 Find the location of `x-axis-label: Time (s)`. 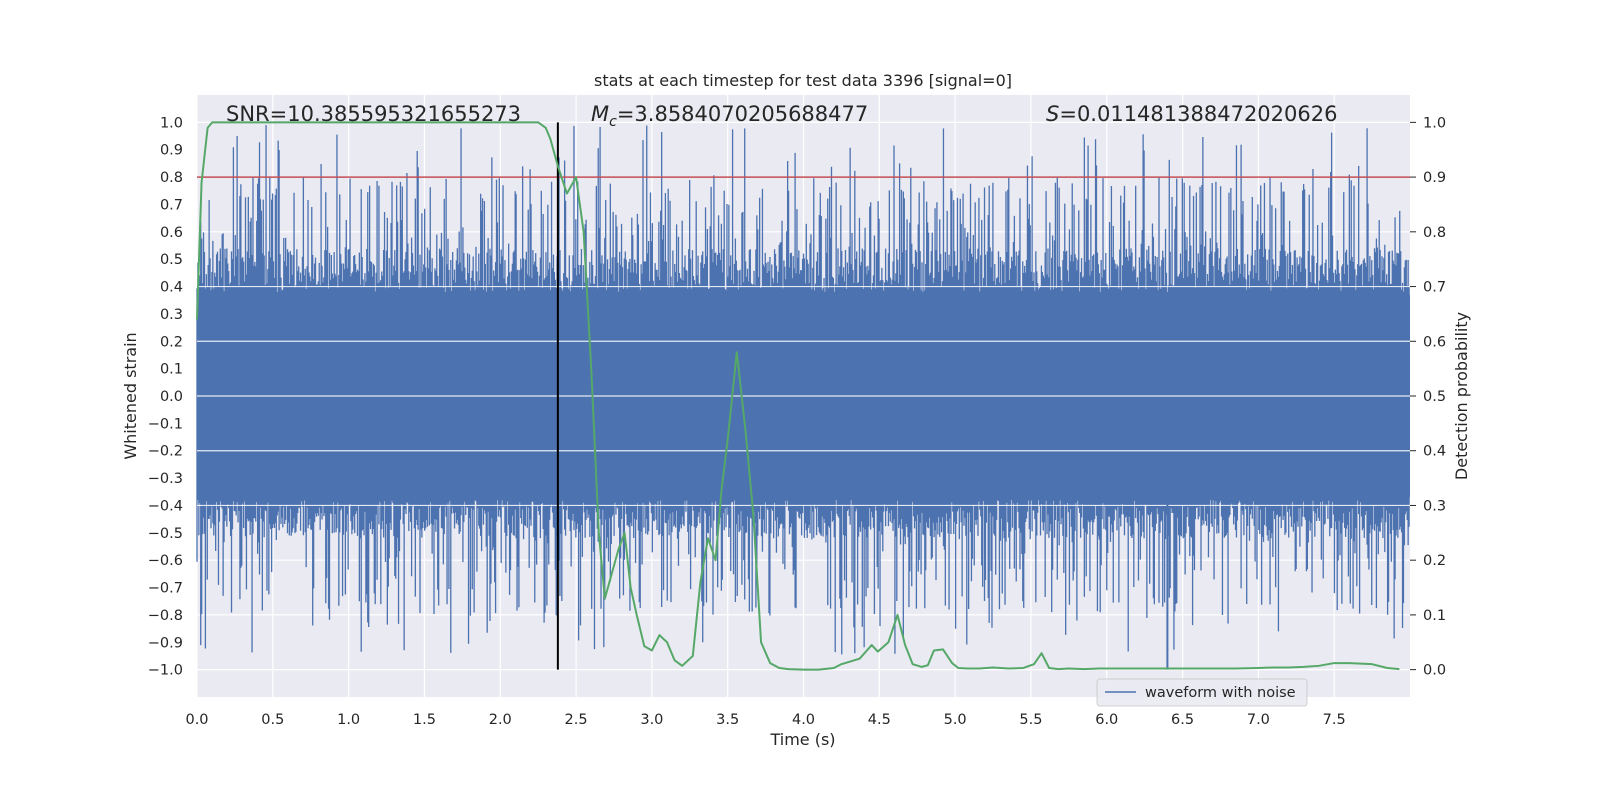

x-axis-label: Time (s) is located at coordinates (802, 739).